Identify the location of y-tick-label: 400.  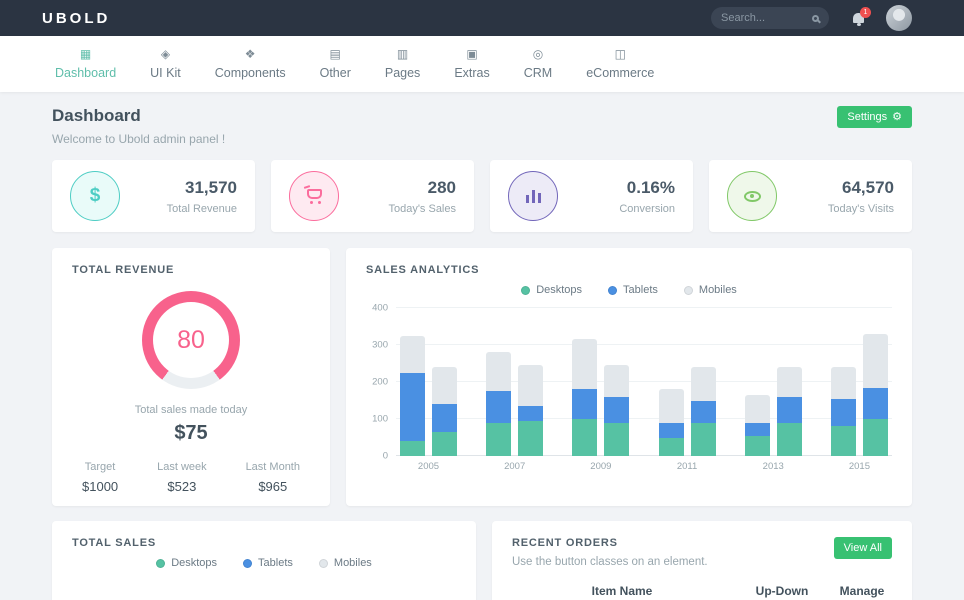
(380, 308).